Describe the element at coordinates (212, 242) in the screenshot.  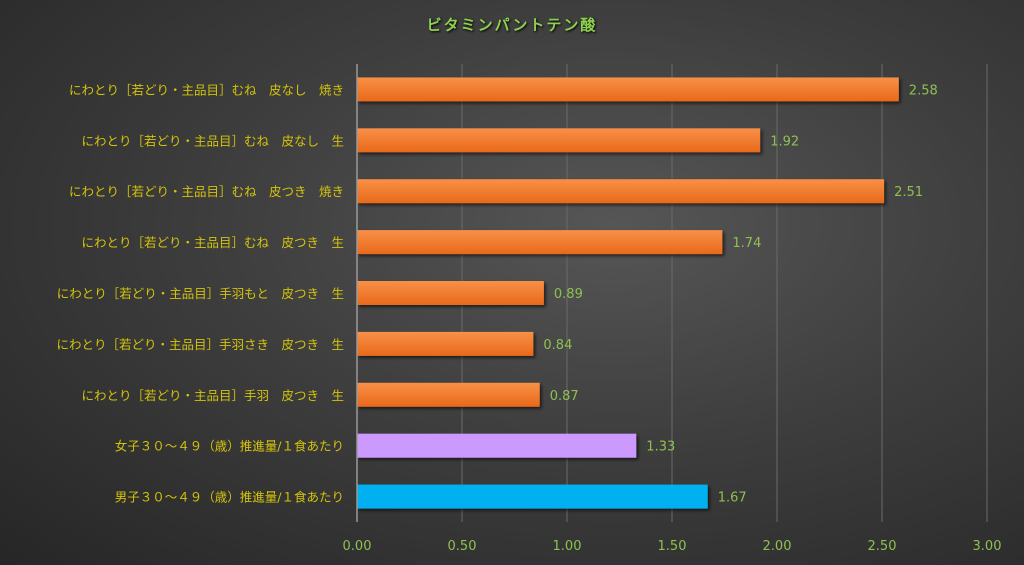
I see `category-label: にわとり［若どり・主品目］むね 皮つき 生` at that location.